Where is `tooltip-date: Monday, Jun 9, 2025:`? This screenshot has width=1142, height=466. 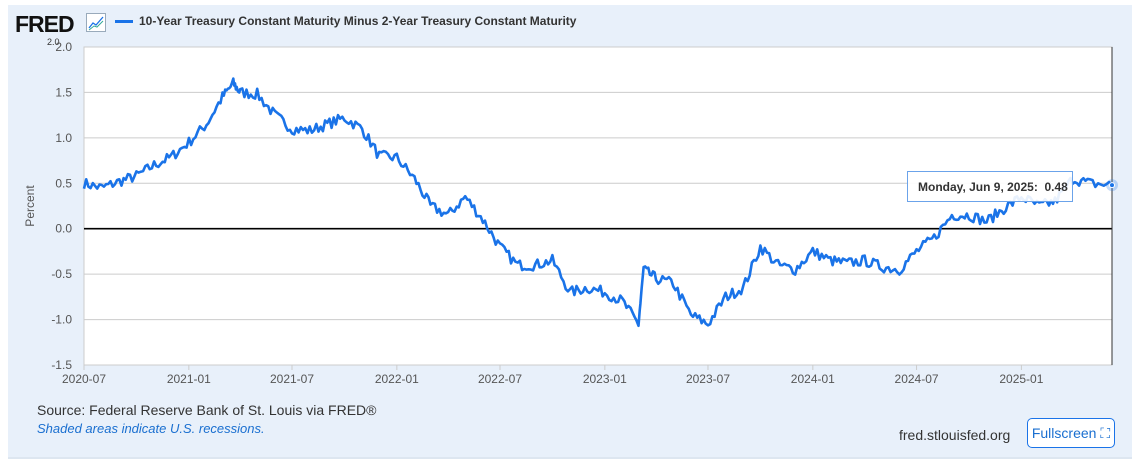
tooltip-date: Monday, Jun 9, 2025: is located at coordinates (978, 186).